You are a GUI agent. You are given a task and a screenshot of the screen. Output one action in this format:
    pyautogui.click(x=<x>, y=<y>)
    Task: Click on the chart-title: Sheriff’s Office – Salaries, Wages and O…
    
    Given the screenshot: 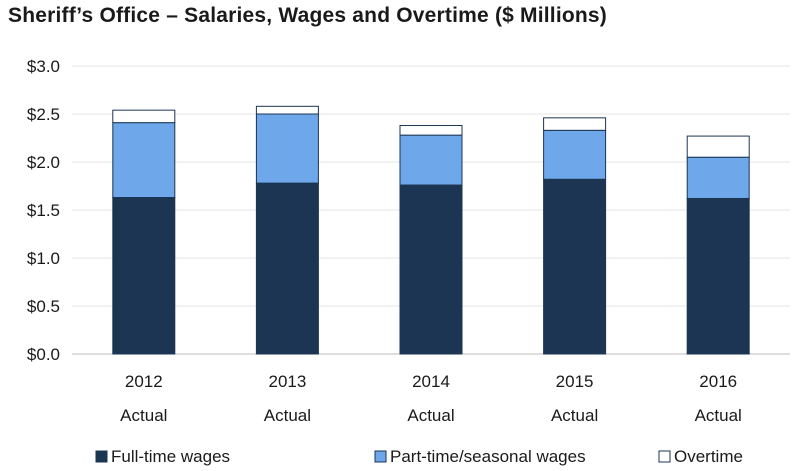 What is the action you would take?
    pyautogui.click(x=308, y=15)
    